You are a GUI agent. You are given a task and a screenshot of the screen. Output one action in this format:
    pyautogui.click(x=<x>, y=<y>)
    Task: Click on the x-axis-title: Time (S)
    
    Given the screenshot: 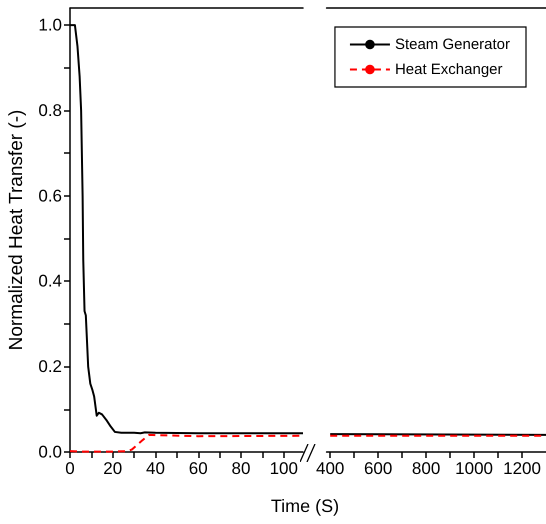 What is the action you would take?
    pyautogui.click(x=305, y=506)
    